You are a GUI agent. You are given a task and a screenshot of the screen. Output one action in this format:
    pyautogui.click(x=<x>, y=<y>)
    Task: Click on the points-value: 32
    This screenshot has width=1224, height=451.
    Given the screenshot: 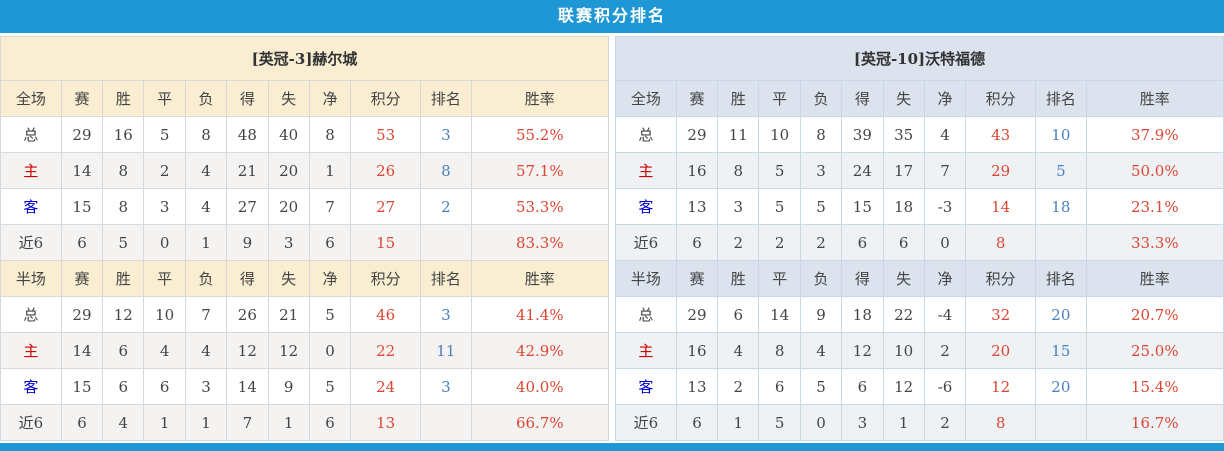 What is the action you would take?
    pyautogui.click(x=1001, y=314)
    